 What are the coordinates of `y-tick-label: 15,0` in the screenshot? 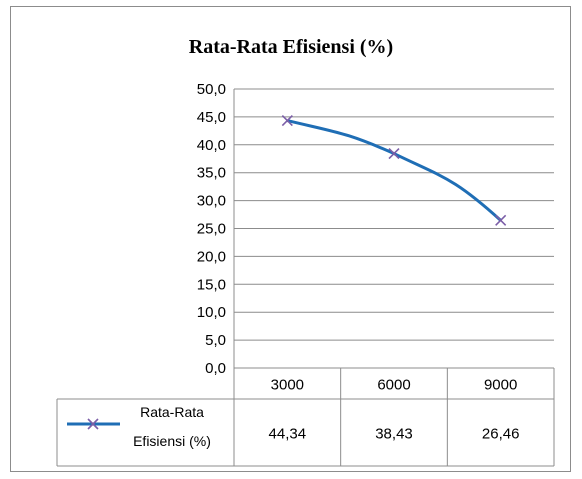 It's located at (211, 284).